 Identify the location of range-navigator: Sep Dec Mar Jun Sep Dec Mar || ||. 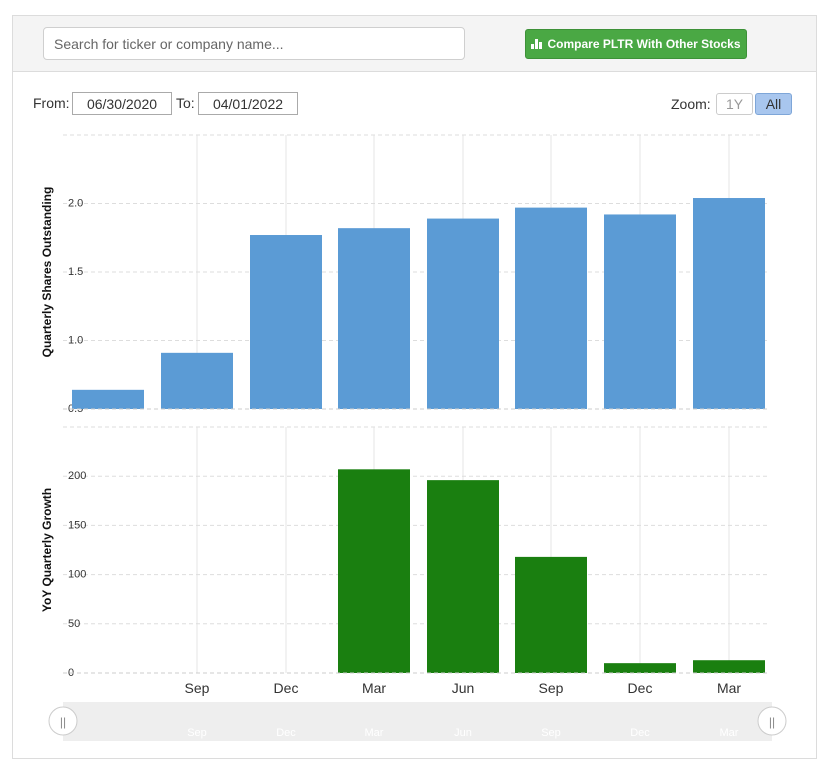
(417, 721).